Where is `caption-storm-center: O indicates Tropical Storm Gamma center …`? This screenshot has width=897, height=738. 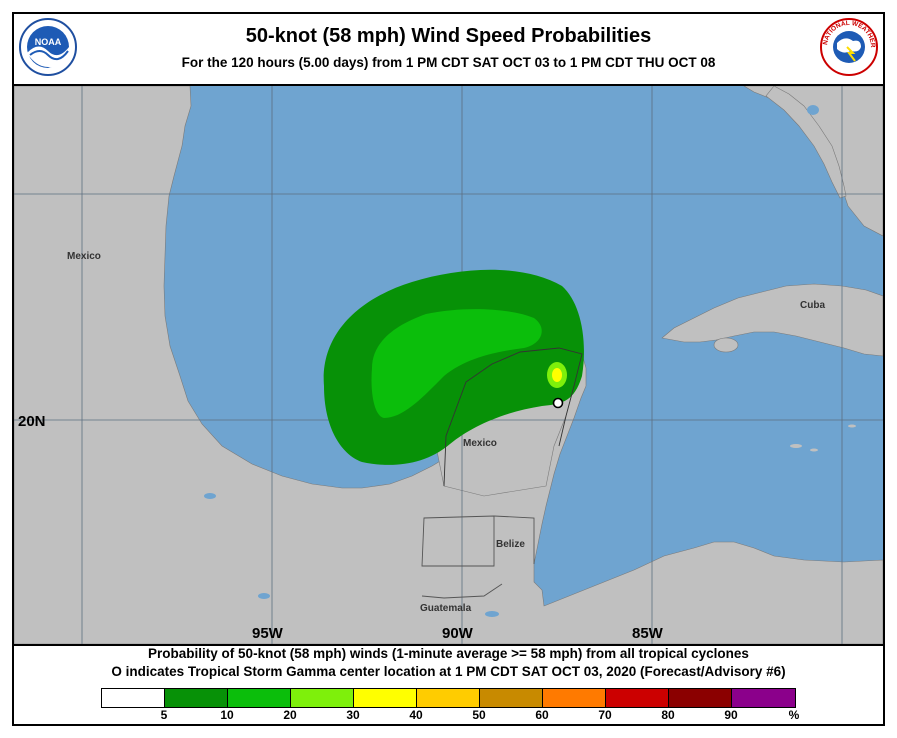 caption-storm-center: O indicates Tropical Storm Gamma center … is located at coordinates (448, 671).